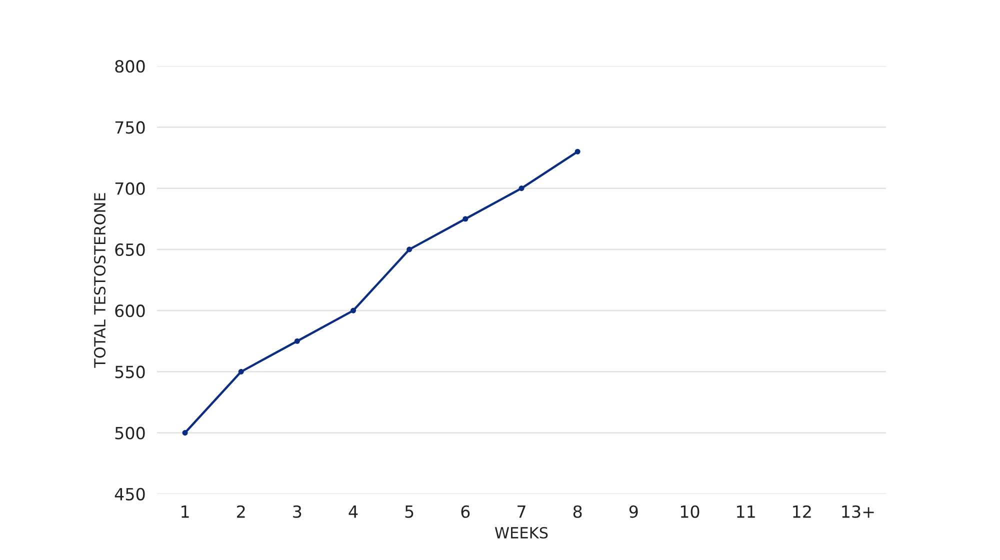 The image size is (1000, 560). I want to click on x-tick-label: 10, so click(690, 511).